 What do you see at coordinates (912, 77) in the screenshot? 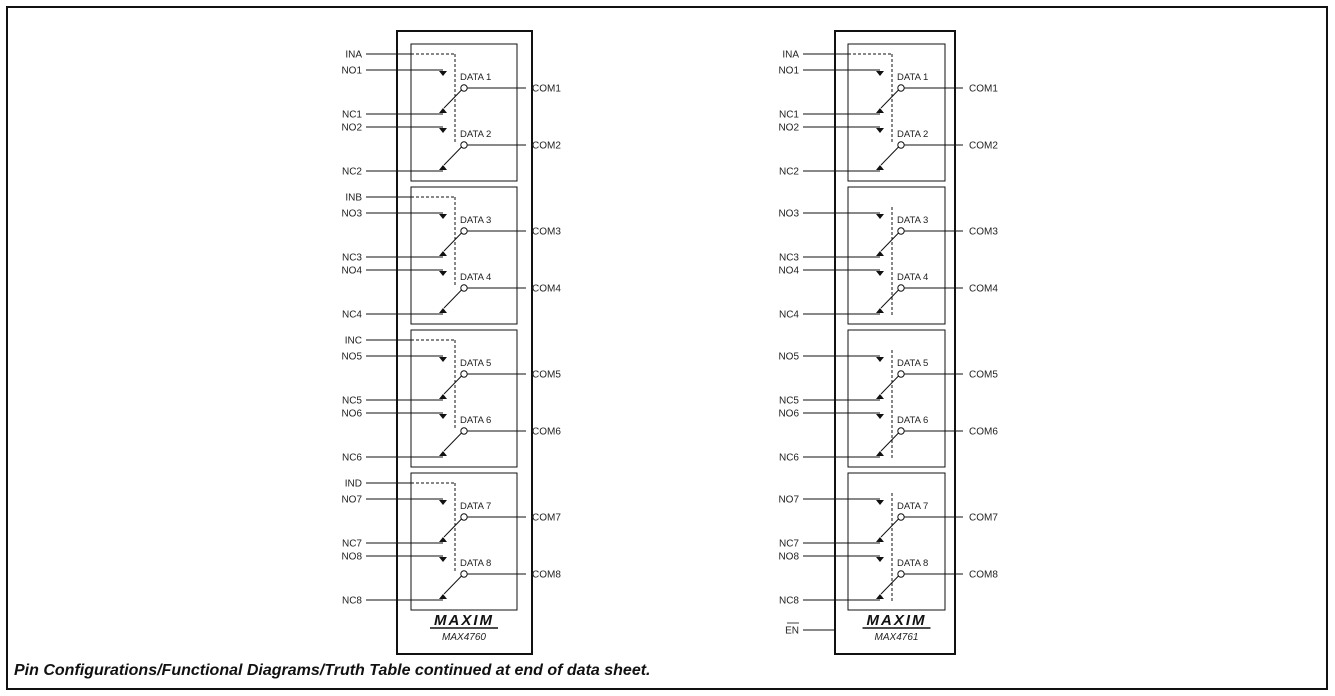
I see `data-label: DATA 1` at bounding box center [912, 77].